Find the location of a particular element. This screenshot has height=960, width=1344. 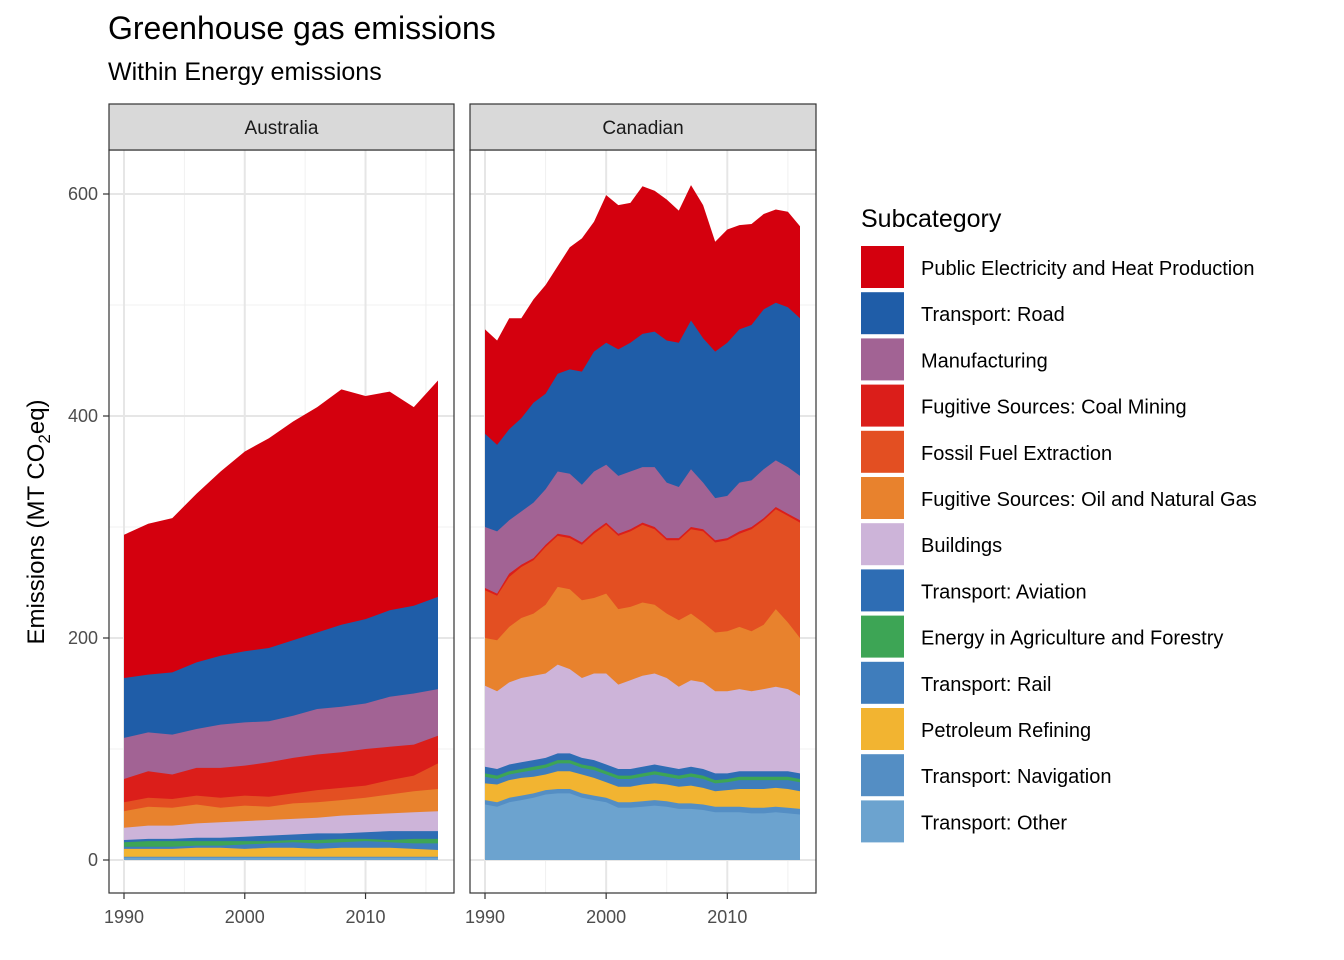

legend-label: Transport: Aviation is located at coordinates (1004, 592).